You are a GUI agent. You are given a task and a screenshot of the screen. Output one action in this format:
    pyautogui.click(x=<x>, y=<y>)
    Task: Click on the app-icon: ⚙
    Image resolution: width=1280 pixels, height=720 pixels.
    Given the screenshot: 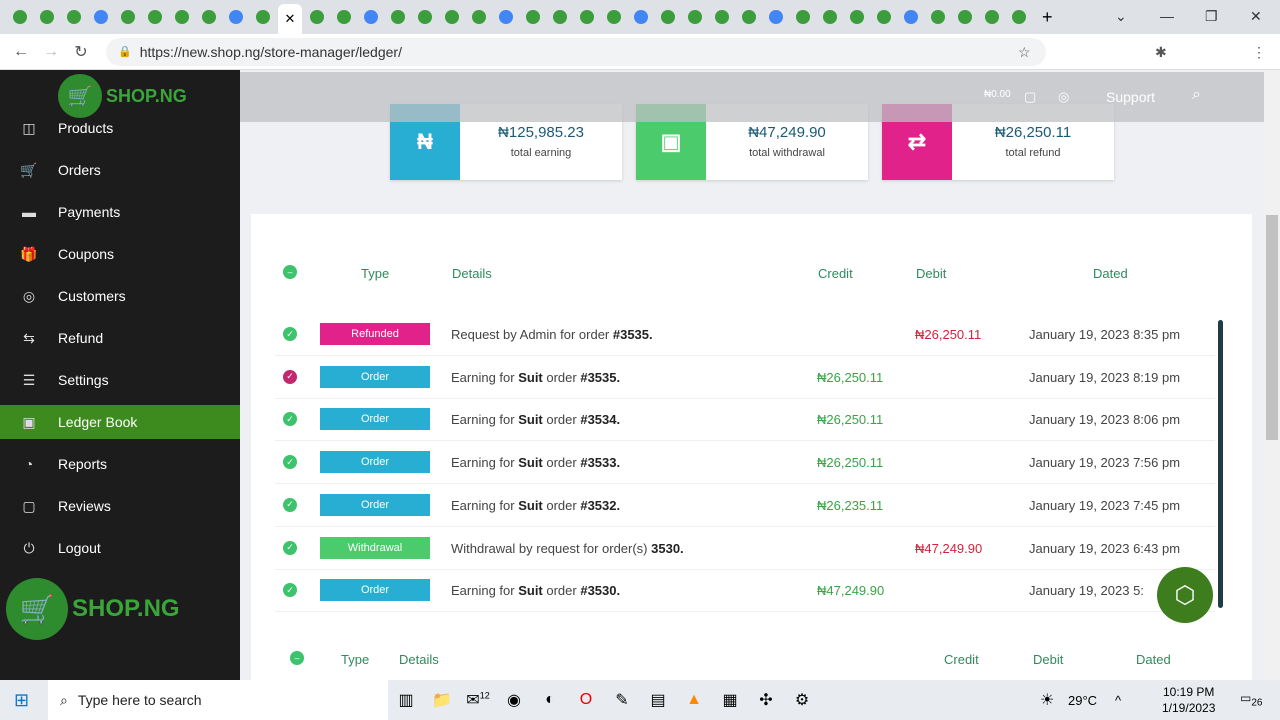 What is the action you would take?
    pyautogui.click(x=802, y=700)
    